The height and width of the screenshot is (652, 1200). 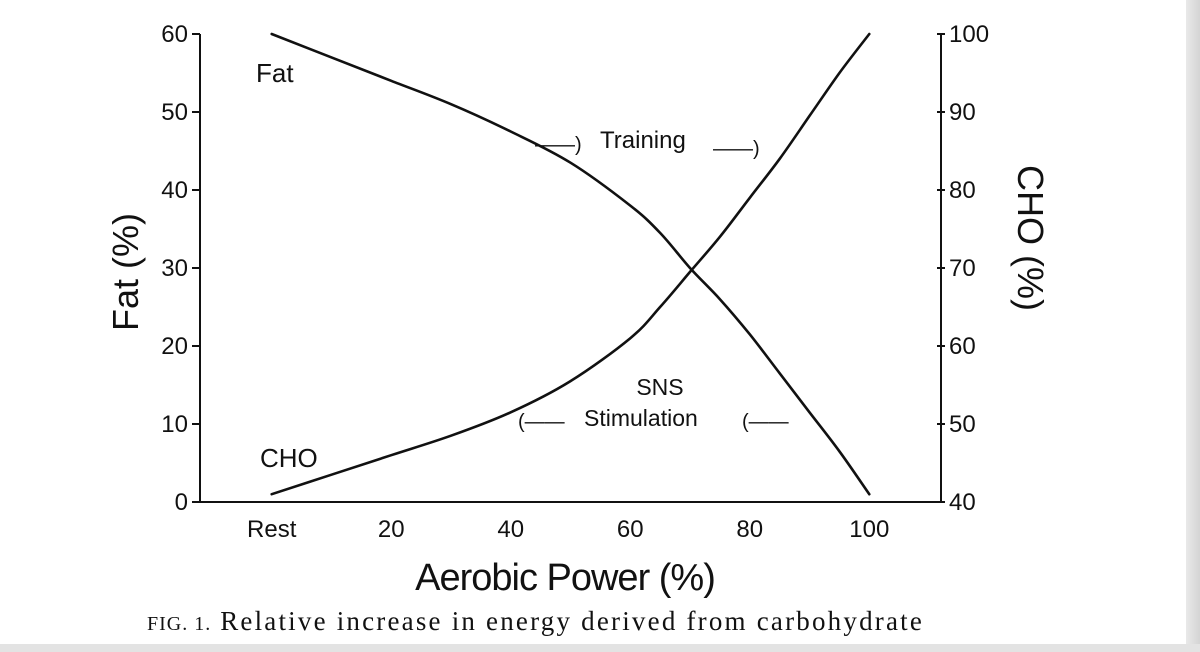 What do you see at coordinates (641, 418) in the screenshot?
I see `stimulation-label: Stimulation` at bounding box center [641, 418].